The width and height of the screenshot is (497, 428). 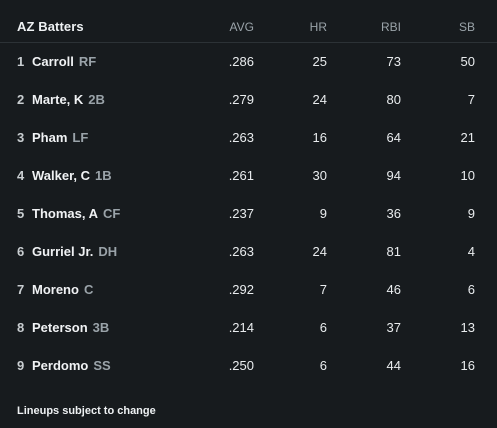 I want to click on player-name-text: Moreno, so click(x=55, y=289).